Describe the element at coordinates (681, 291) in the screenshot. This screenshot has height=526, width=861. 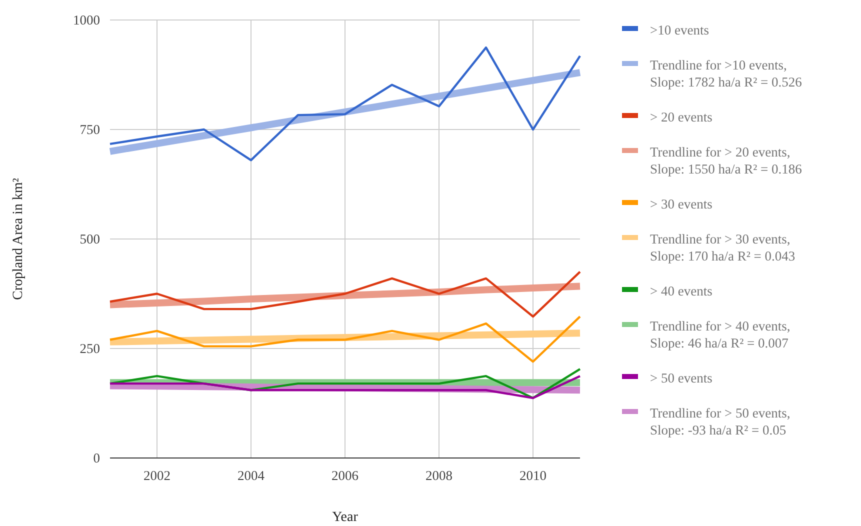
I see `legend-label: > 40 events` at that location.